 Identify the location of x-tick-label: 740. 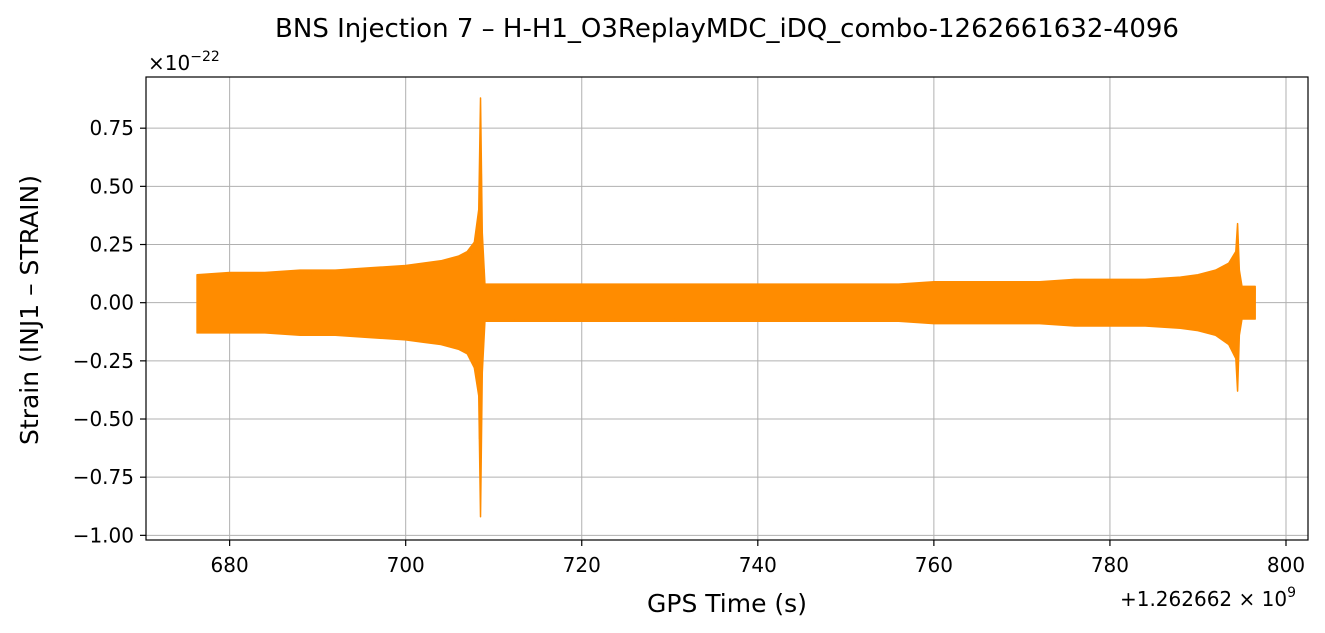
(758, 565).